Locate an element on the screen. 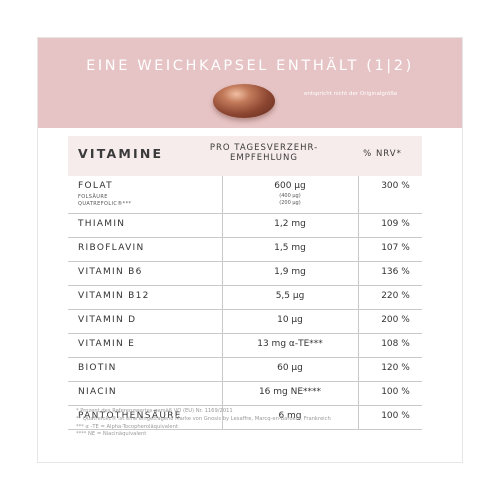  vitamin-name: VITAMIN D is located at coordinates (107, 320).